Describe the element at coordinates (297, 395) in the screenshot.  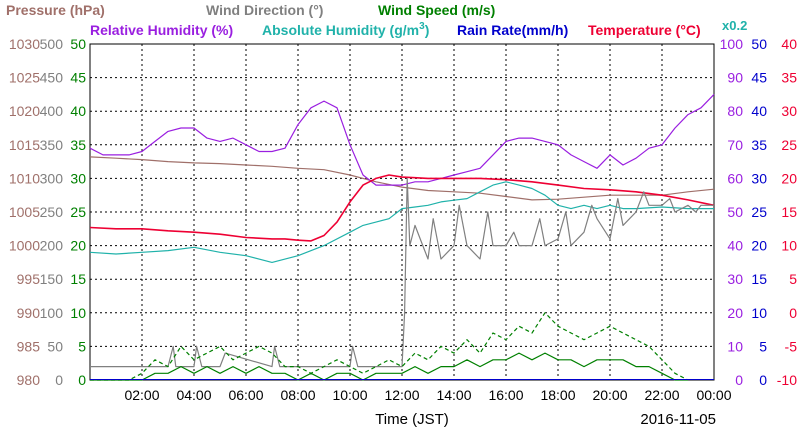
I see `tick-label-time: 08:00` at that location.